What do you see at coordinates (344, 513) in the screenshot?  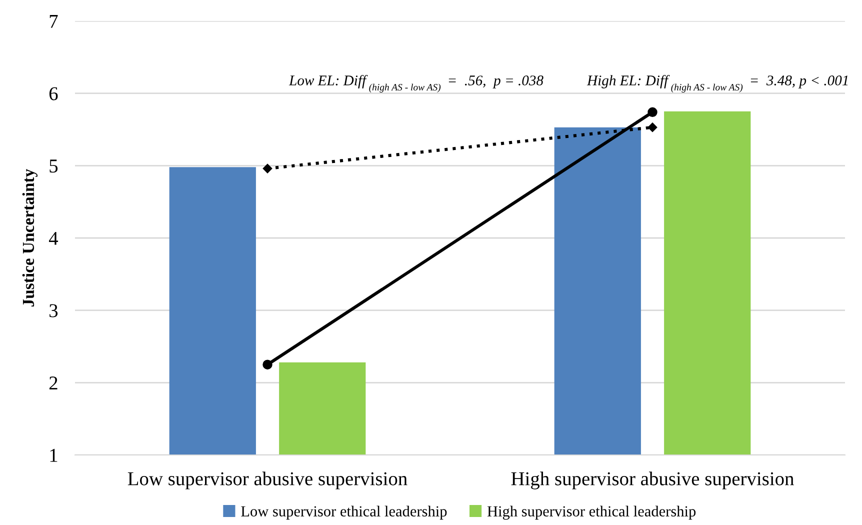 I see `legend-label: Low supervisor ethical leadership` at bounding box center [344, 513].